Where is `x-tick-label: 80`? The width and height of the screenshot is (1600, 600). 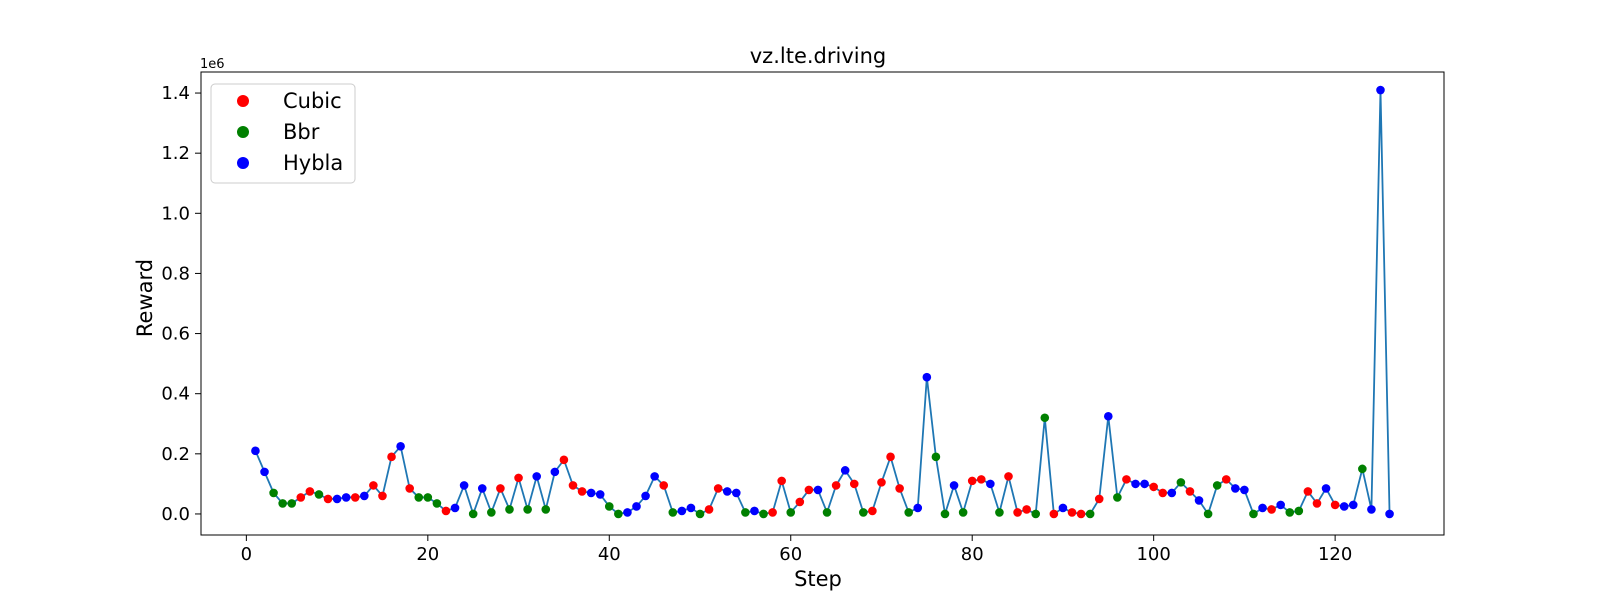 x-tick-label: 80 is located at coordinates (972, 554).